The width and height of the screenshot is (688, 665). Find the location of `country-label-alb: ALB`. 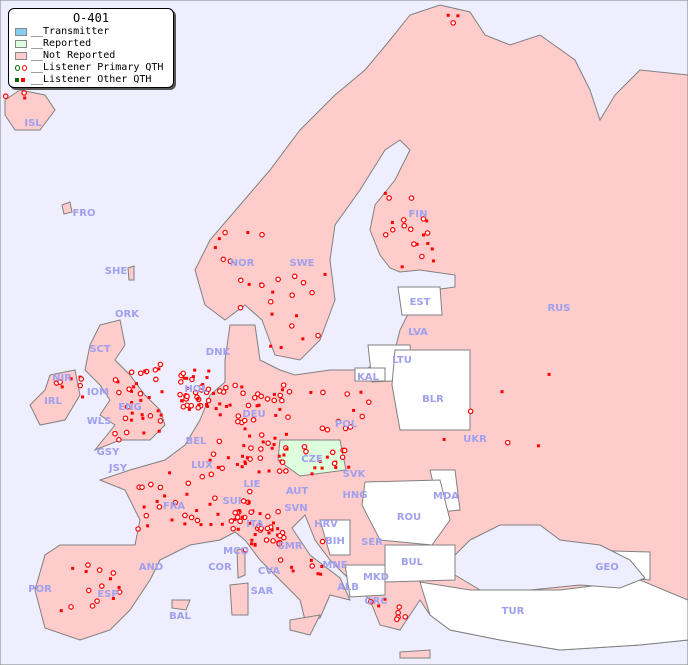

country-label-alb: ALB is located at coordinates (348, 587).